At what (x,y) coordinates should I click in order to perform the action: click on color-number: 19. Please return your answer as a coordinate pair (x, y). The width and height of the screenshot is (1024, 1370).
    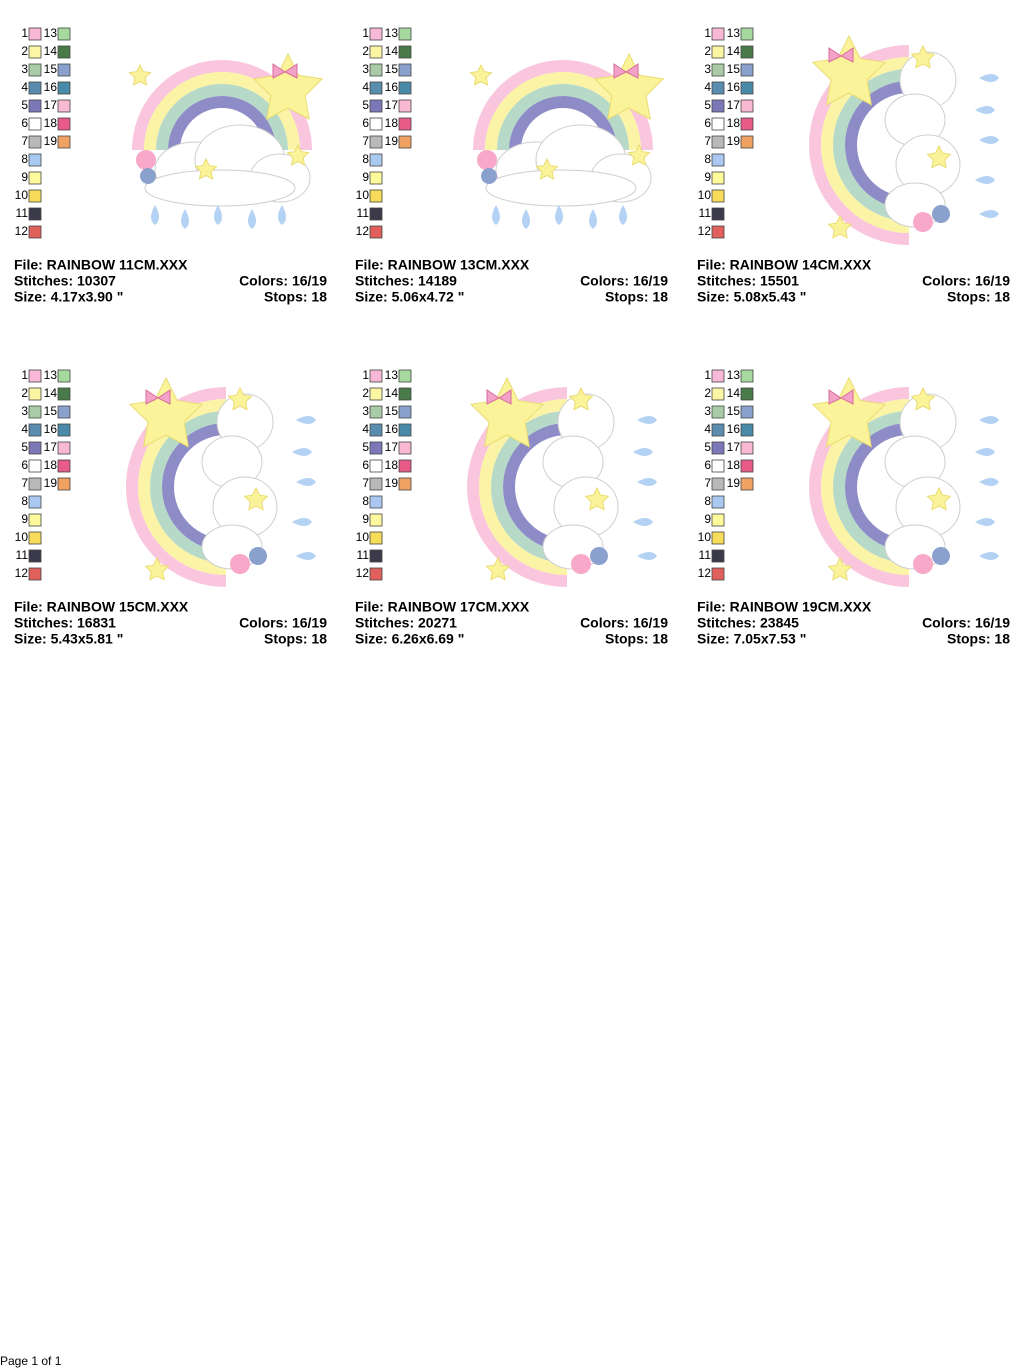
    Looking at the image, I should click on (51, 141).